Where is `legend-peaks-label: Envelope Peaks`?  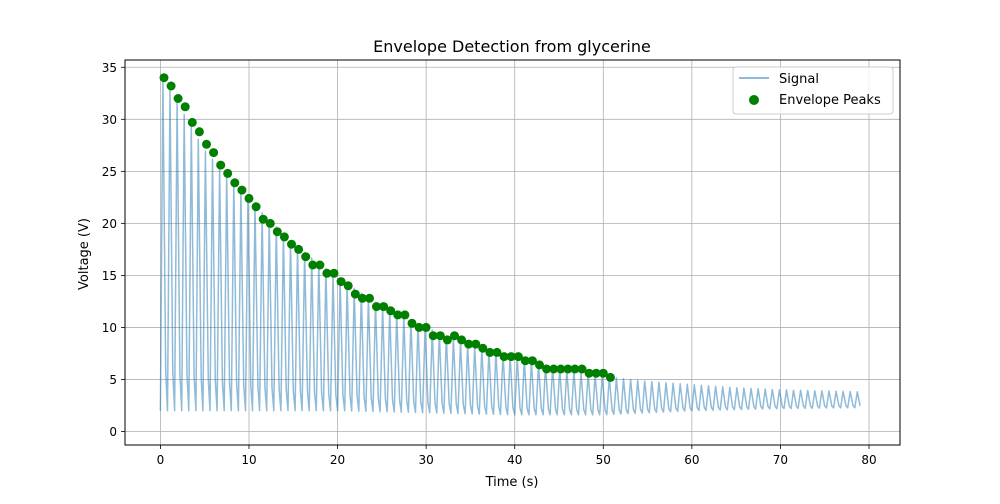 legend-peaks-label: Envelope Peaks is located at coordinates (830, 100).